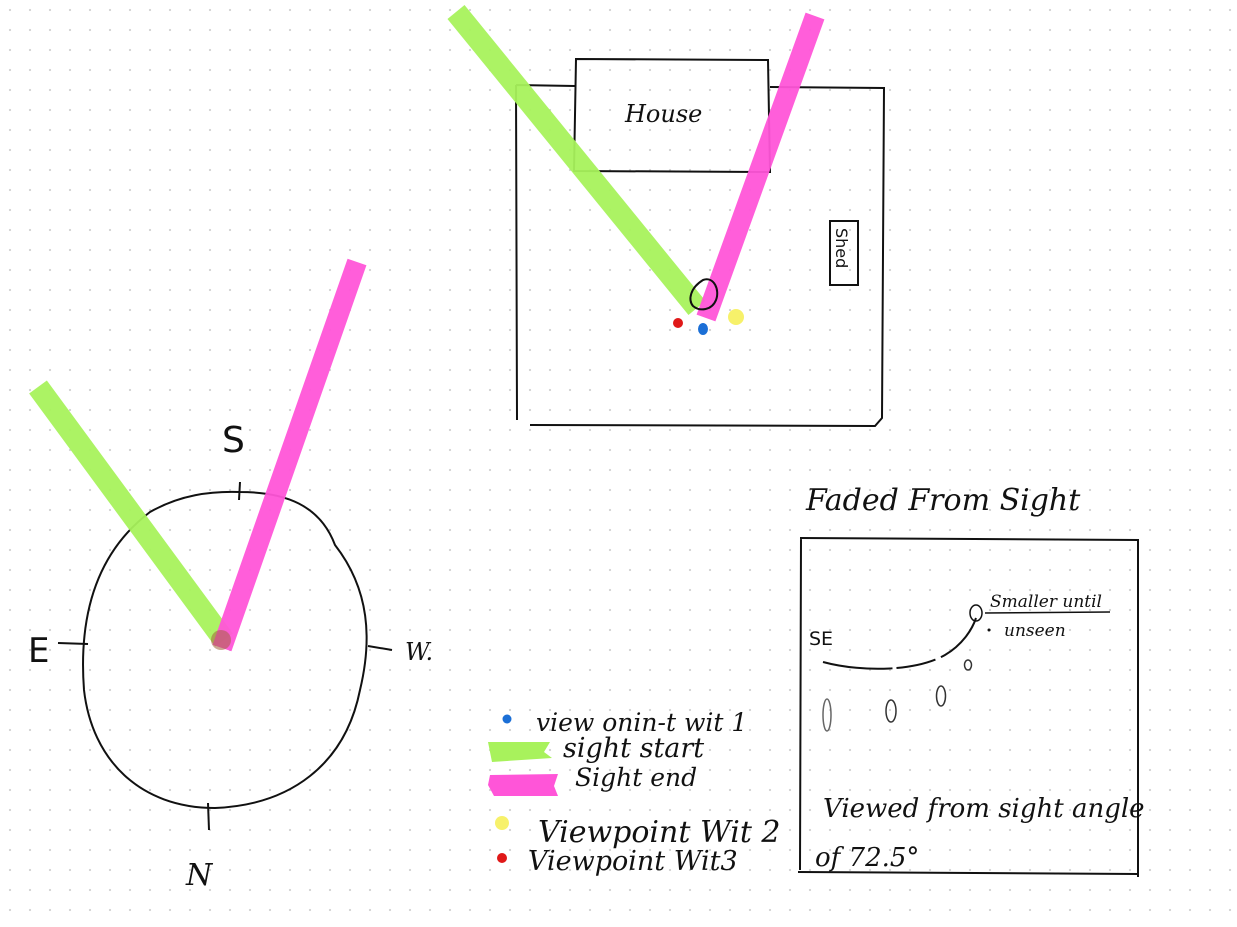 The width and height of the screenshot is (1237, 927). I want to click on tick-east, so click(73, 643).